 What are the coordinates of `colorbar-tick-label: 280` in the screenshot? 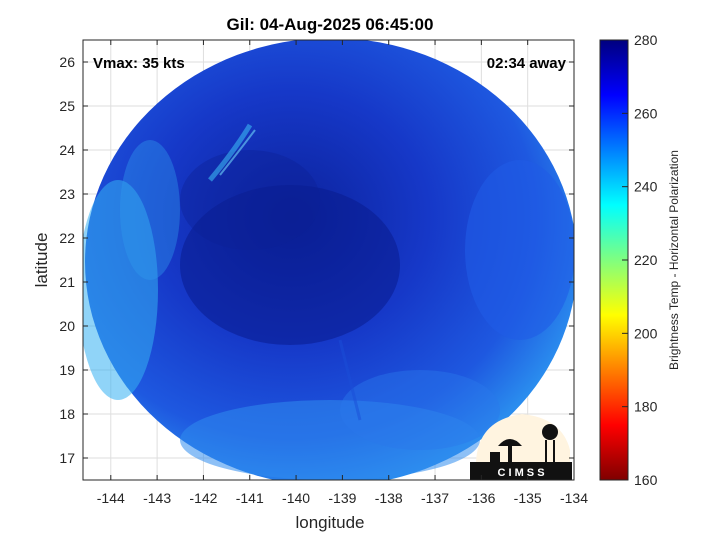 It's located at (646, 40).